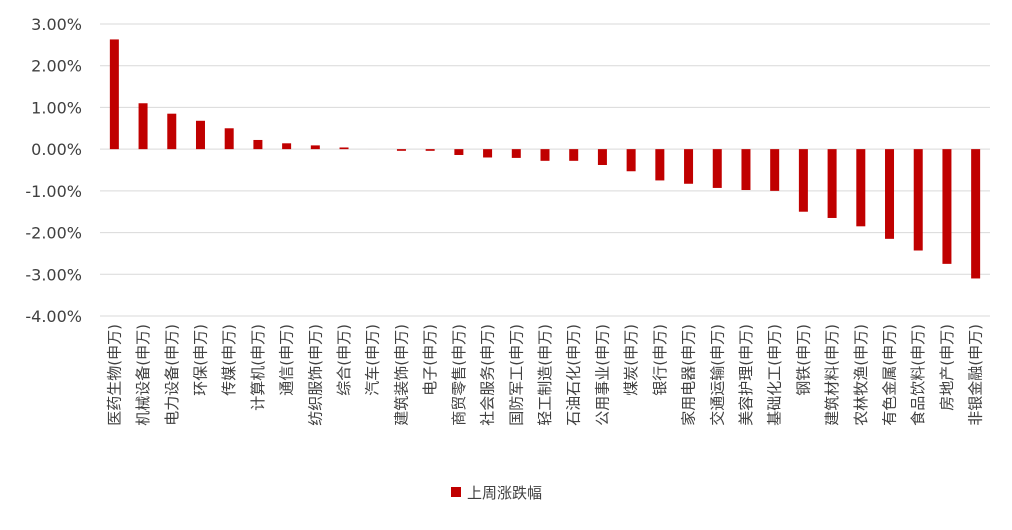  Describe the element at coordinates (832, 375) in the screenshot. I see `x-tick-label: 建筑材料(申万)` at that location.